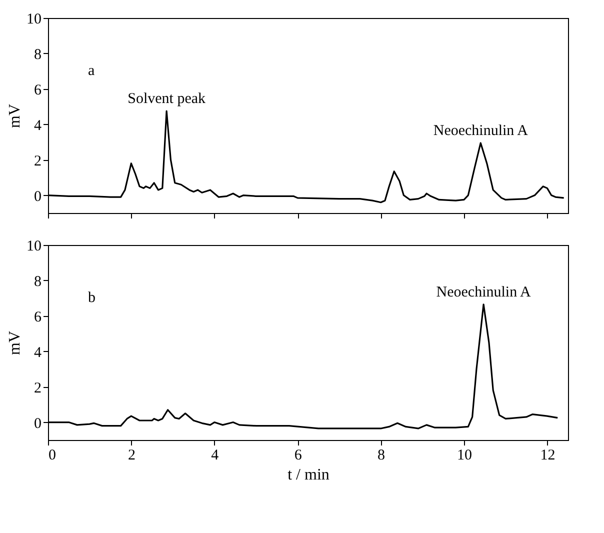  Describe the element at coordinates (215, 456) in the screenshot. I see `x-tick-label: 4` at that location.